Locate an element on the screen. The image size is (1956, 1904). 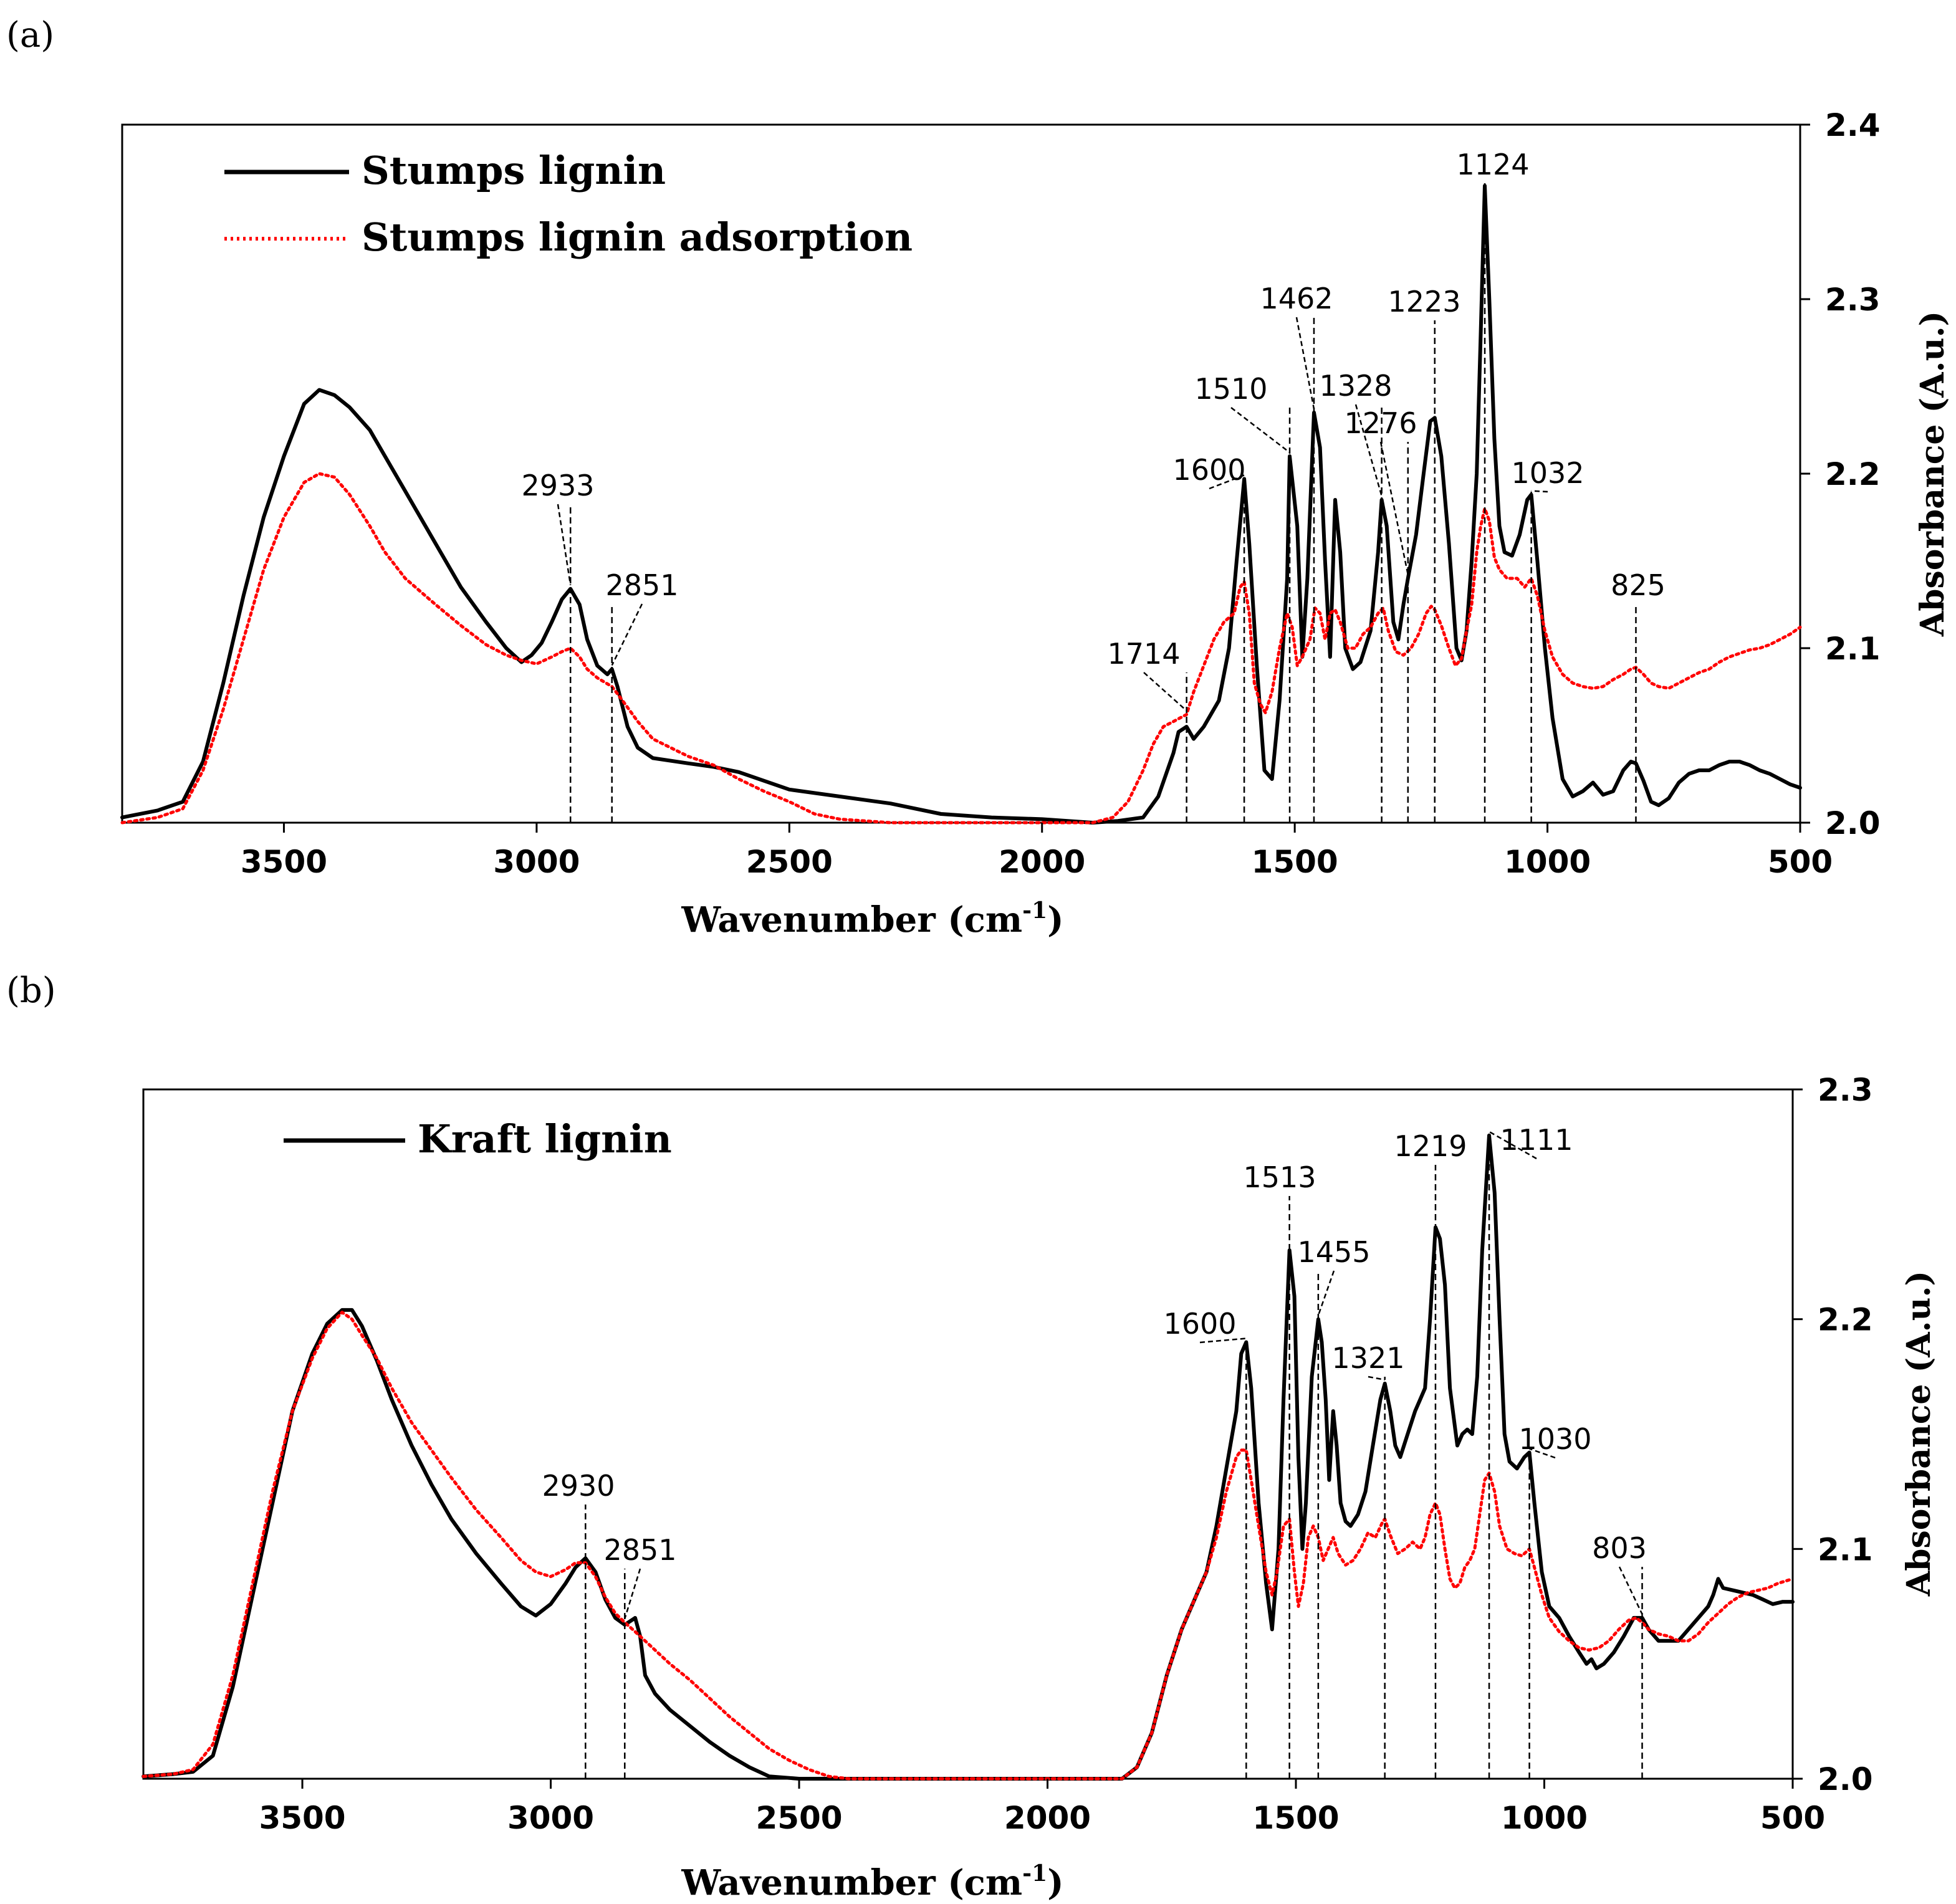
peak-label: 1030 is located at coordinates (1554, 1439).